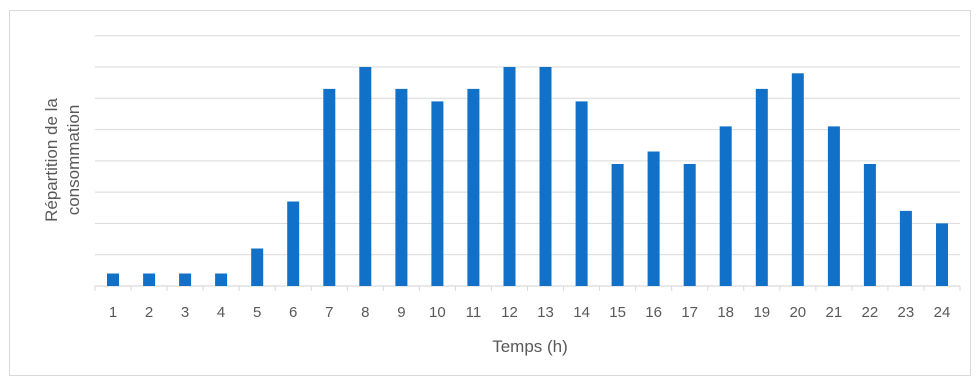 Image resolution: width=976 pixels, height=379 pixels. Describe the element at coordinates (581, 312) in the screenshot. I see `x-tick-label: 14` at that location.